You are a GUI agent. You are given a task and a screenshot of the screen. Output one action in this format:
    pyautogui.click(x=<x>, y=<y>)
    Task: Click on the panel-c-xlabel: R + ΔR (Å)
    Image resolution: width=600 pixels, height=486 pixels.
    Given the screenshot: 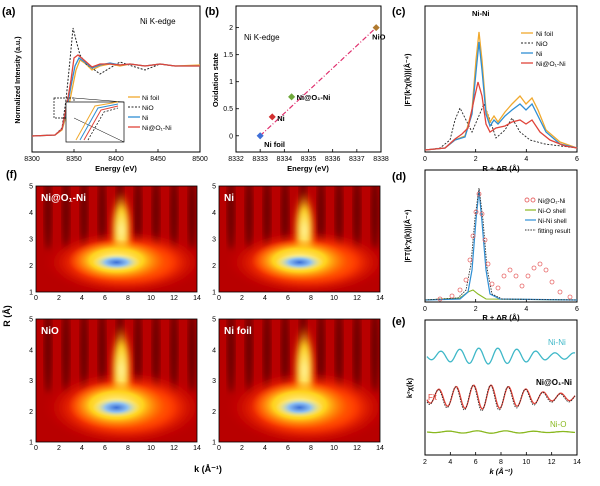 What is the action you would take?
    pyautogui.click(x=501, y=168)
    